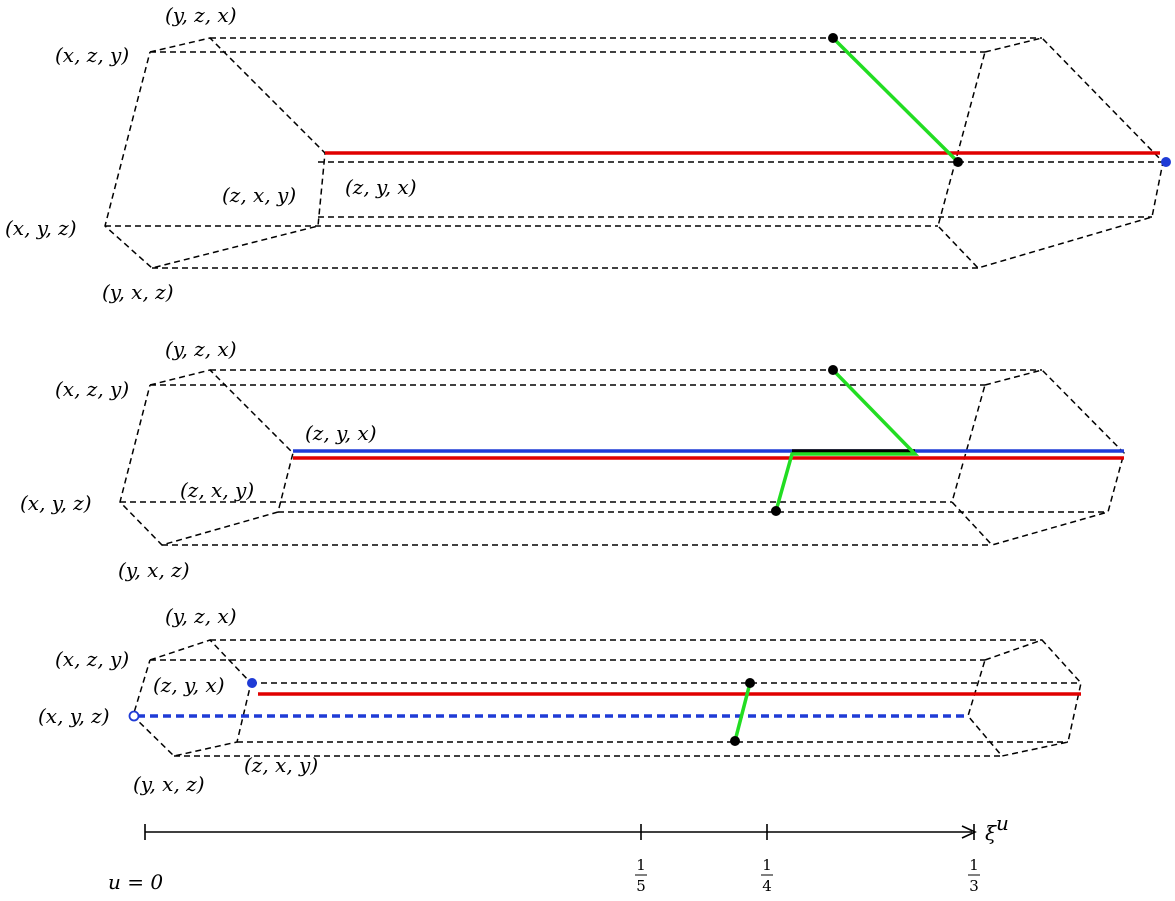 The image size is (1175, 901). What do you see at coordinates (969, 832) in the screenshot?
I see `axis-arrowhead` at bounding box center [969, 832].